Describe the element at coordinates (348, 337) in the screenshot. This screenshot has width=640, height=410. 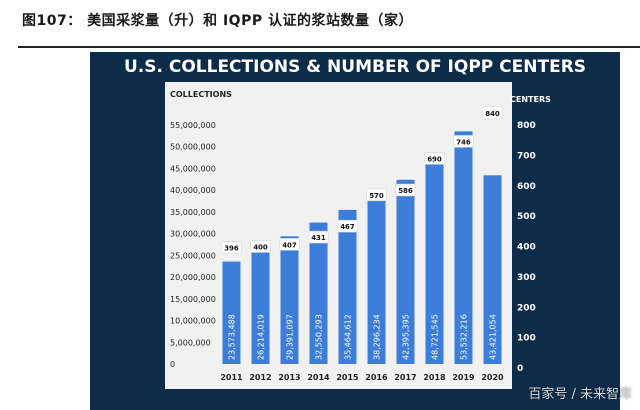
I see `collection-value-label: 35,464,612` at that location.